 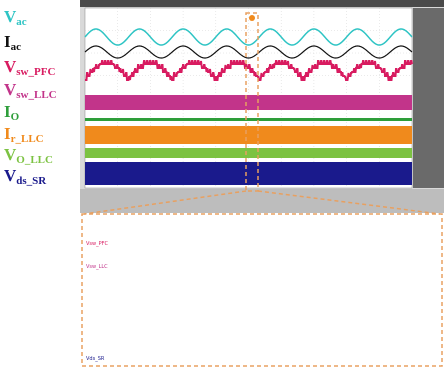 What do you see at coordinates (97, 267) in the screenshot?
I see `channel-tag: Vsw_LLC` at bounding box center [97, 267].